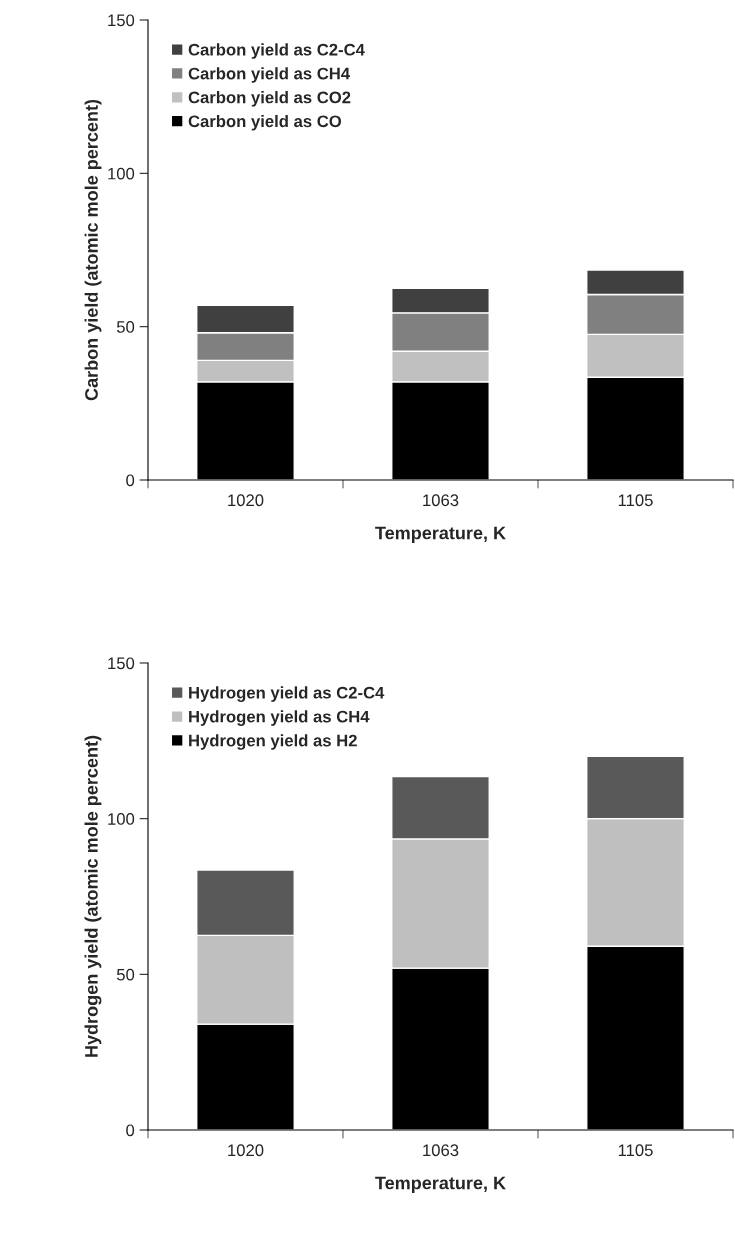  Describe the element at coordinates (269, 75) in the screenshot. I see `legend-label: Carbon yield as CH4` at that location.